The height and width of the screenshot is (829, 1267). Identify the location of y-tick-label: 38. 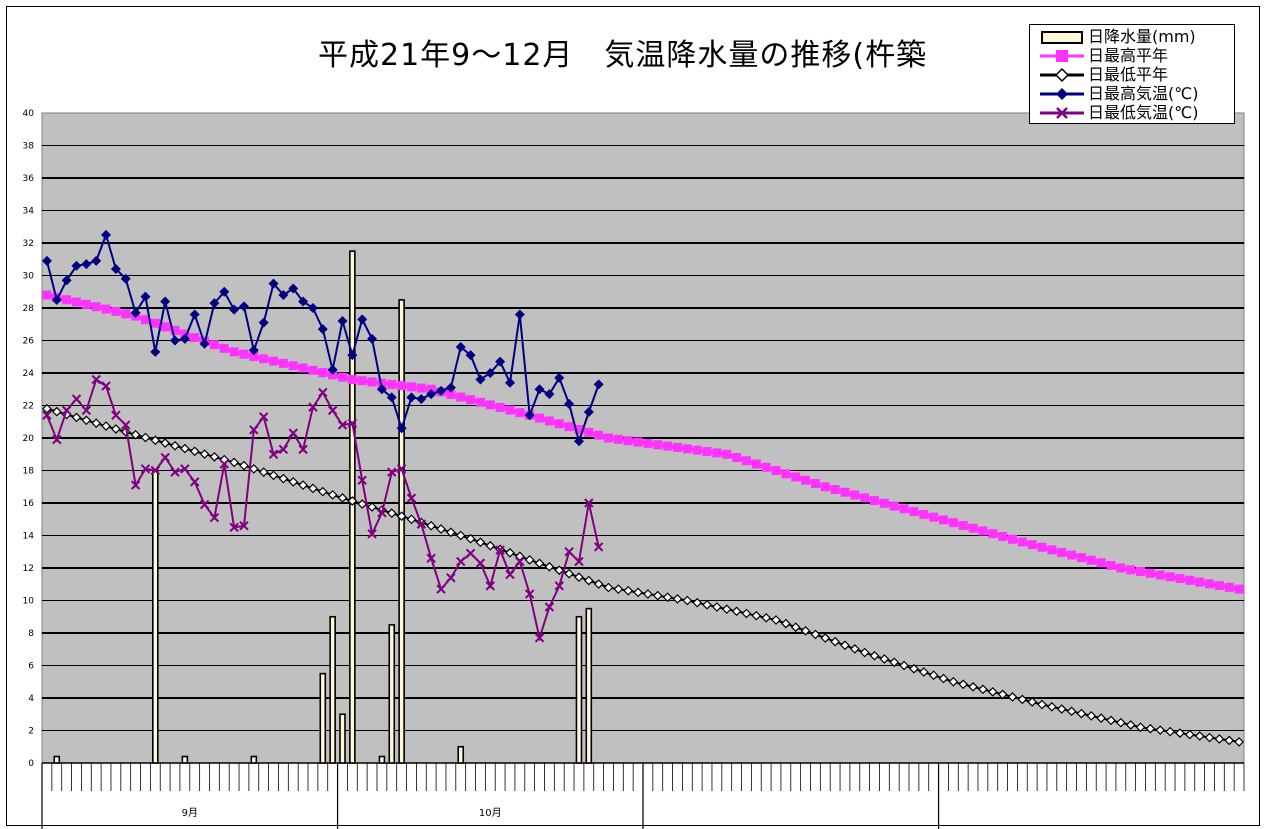
(29, 147).